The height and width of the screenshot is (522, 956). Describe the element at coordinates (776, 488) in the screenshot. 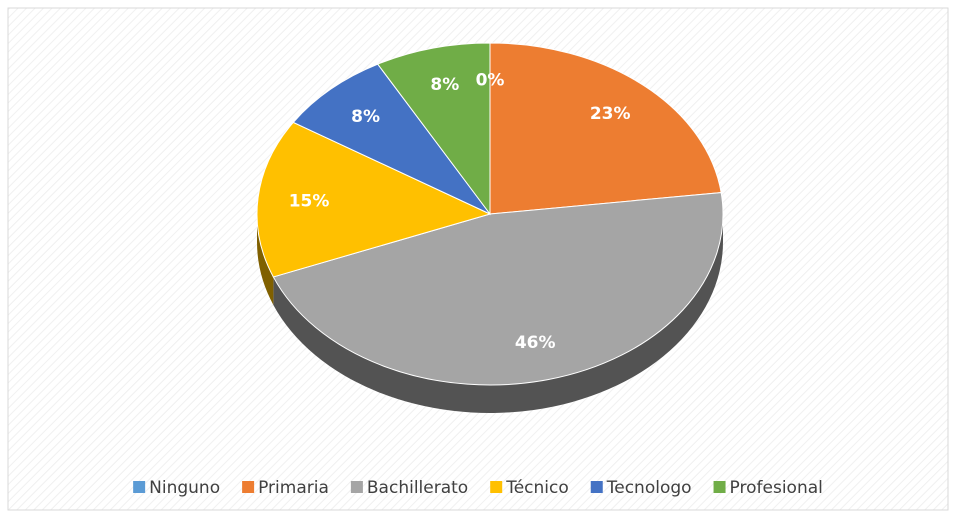

I see `legend-label: Profesional` at that location.